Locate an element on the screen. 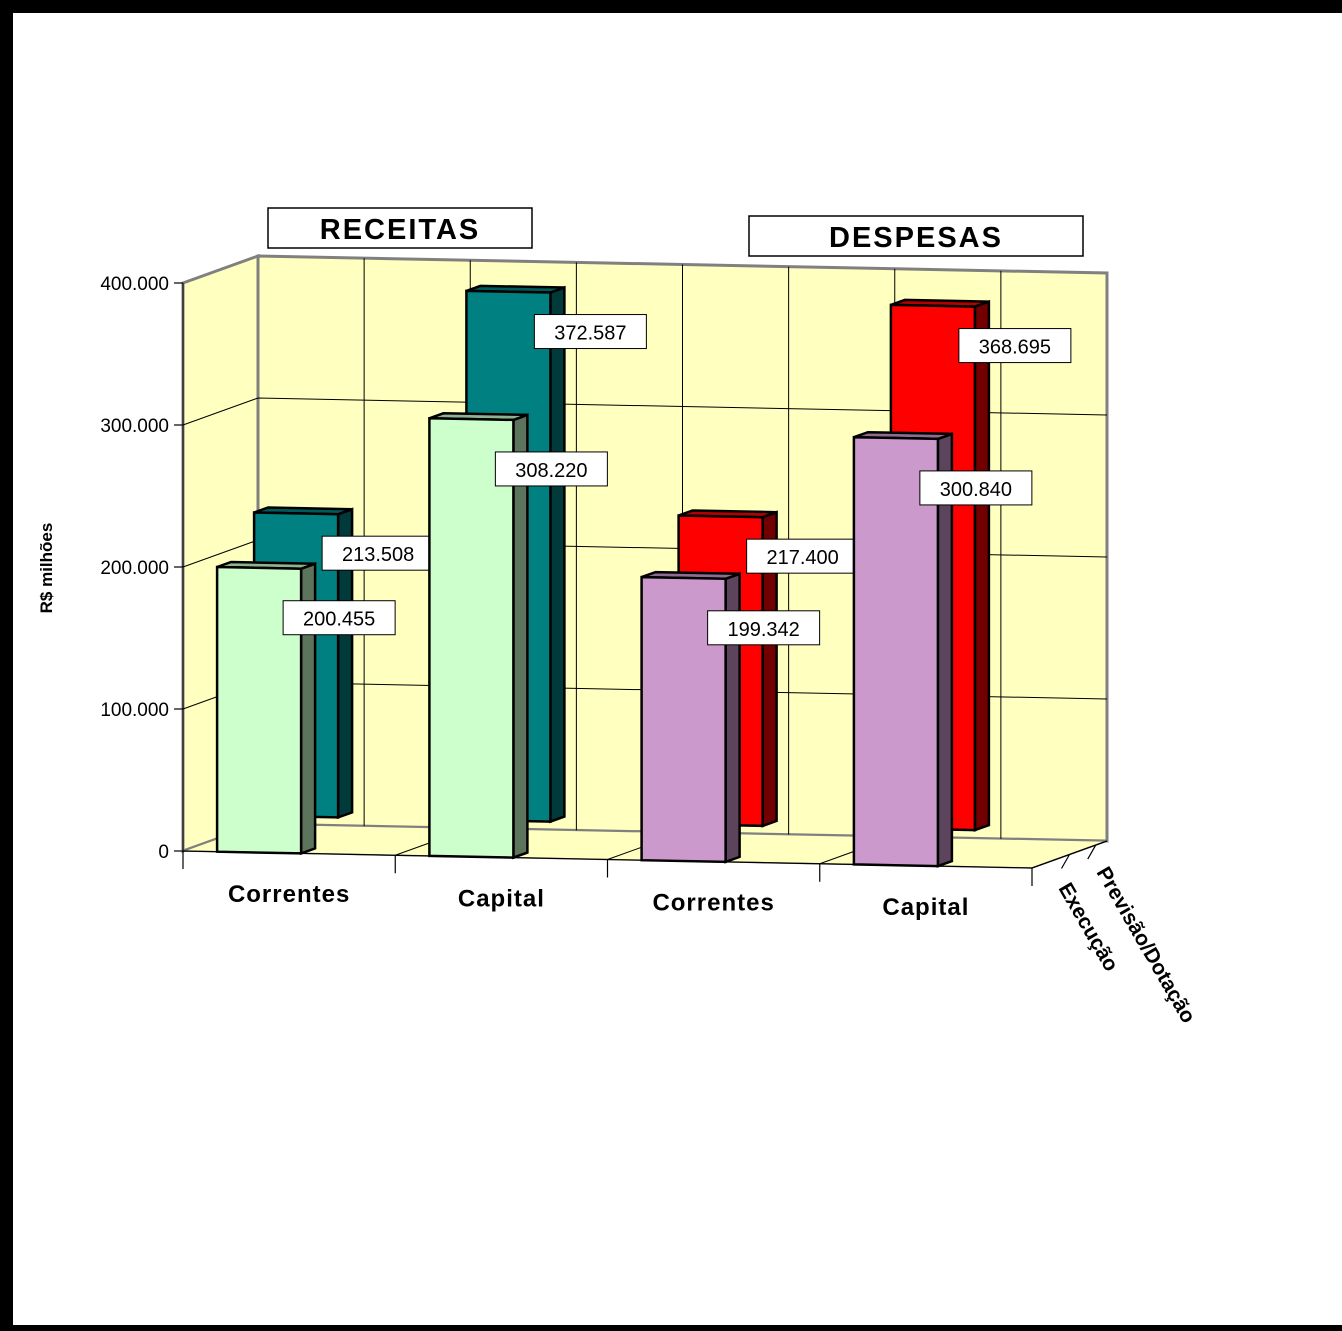 The width and height of the screenshot is (1342, 1331). data-label-s0-c3-box is located at coordinates (976, 488).